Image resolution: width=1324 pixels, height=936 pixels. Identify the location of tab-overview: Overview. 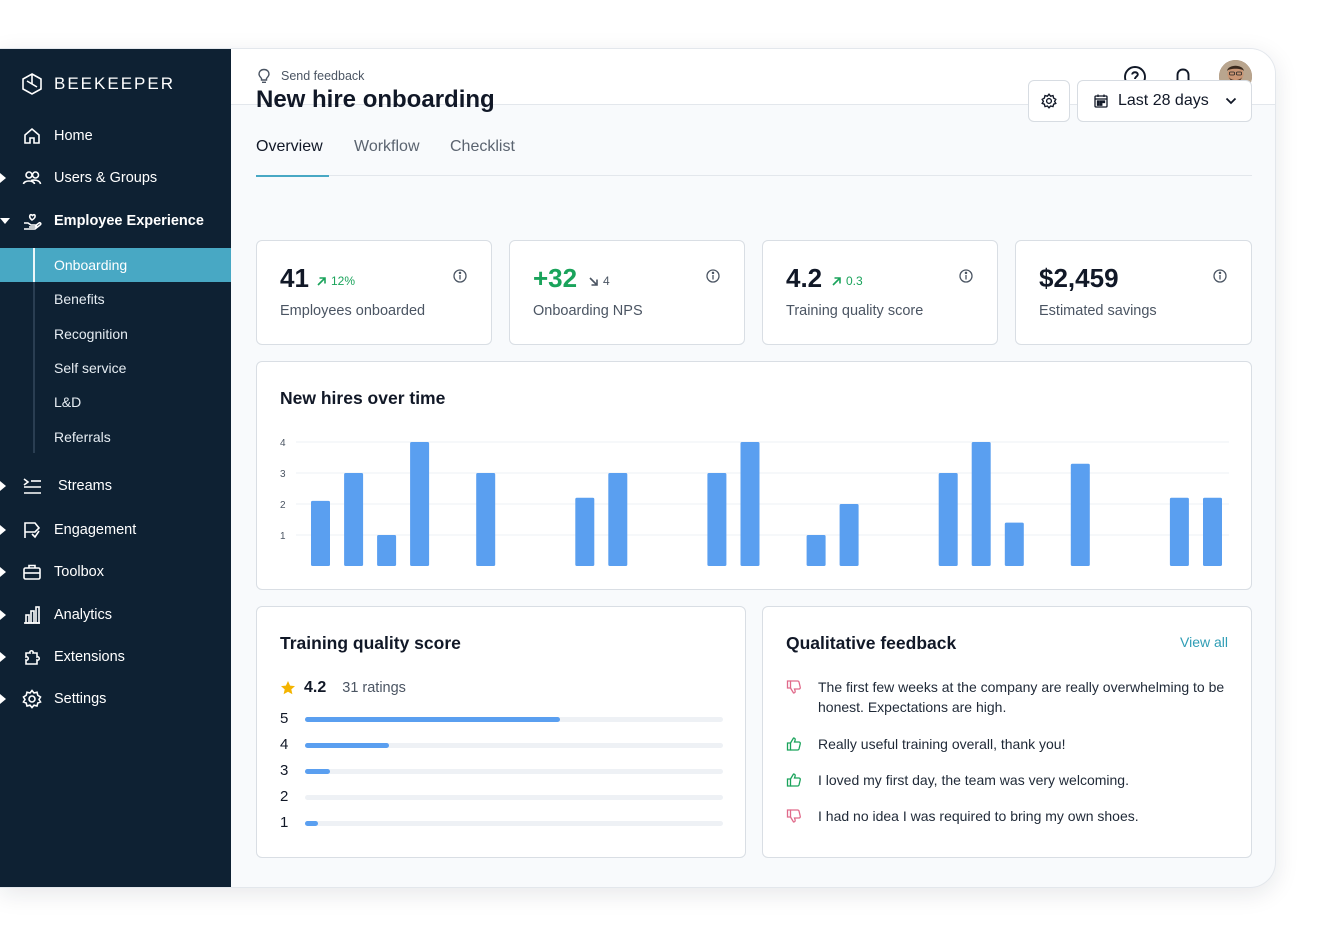
(292, 157).